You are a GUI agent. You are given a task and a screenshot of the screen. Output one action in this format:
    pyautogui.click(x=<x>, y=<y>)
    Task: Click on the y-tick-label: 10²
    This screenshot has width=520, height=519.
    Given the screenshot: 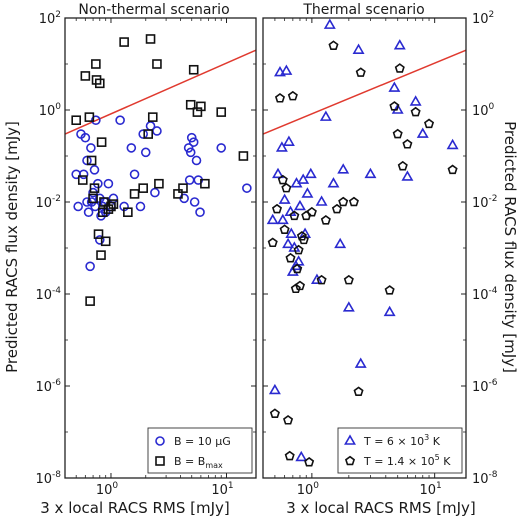 What is the action you would take?
    pyautogui.click(x=50, y=18)
    